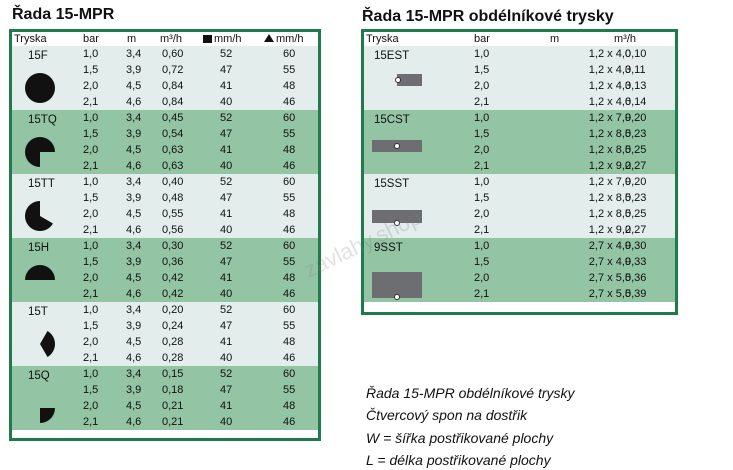 Image resolution: width=733 pixels, height=470 pixels. What do you see at coordinates (397, 146) in the screenshot?
I see `head-position-icon` at bounding box center [397, 146].